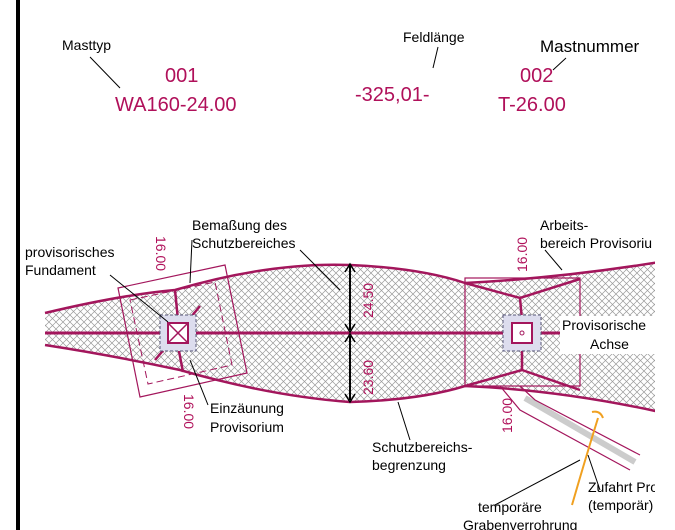  I want to click on dimension: 24.50, so click(368, 300).